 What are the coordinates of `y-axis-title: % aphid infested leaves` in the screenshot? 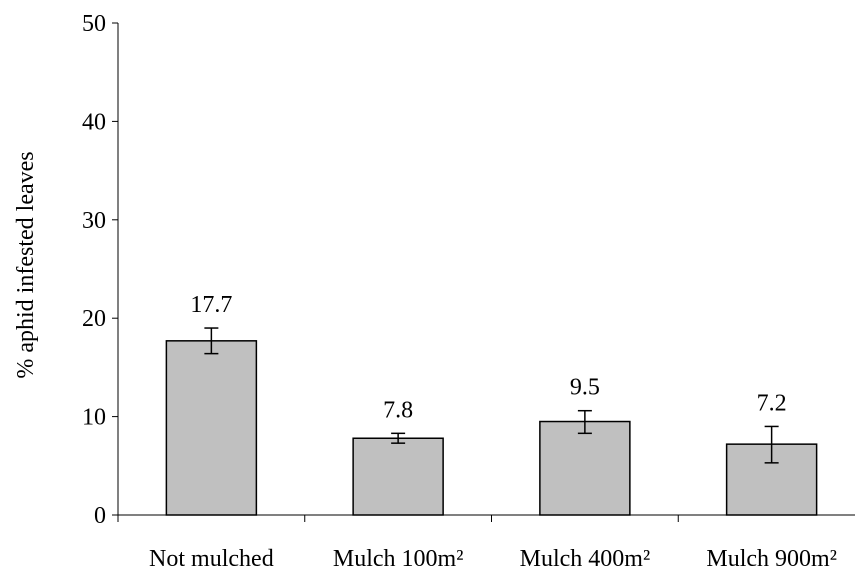 It's located at (26, 264).